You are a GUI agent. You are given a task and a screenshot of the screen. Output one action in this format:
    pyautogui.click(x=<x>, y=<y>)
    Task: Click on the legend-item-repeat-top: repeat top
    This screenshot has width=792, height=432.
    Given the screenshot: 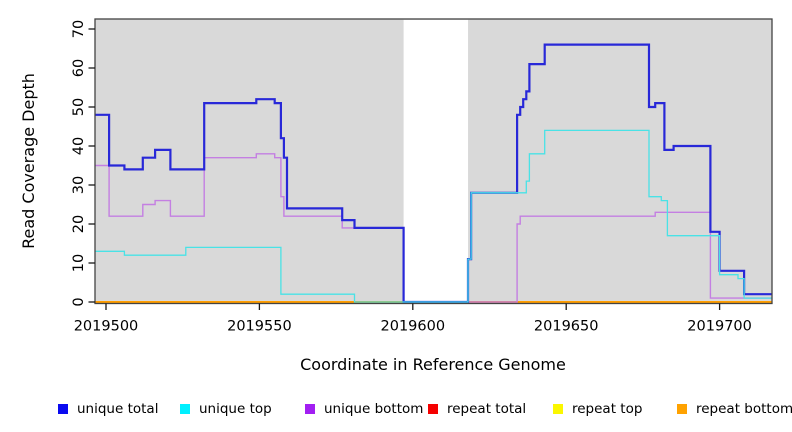 What is the action you would take?
    pyautogui.click(x=597, y=409)
    